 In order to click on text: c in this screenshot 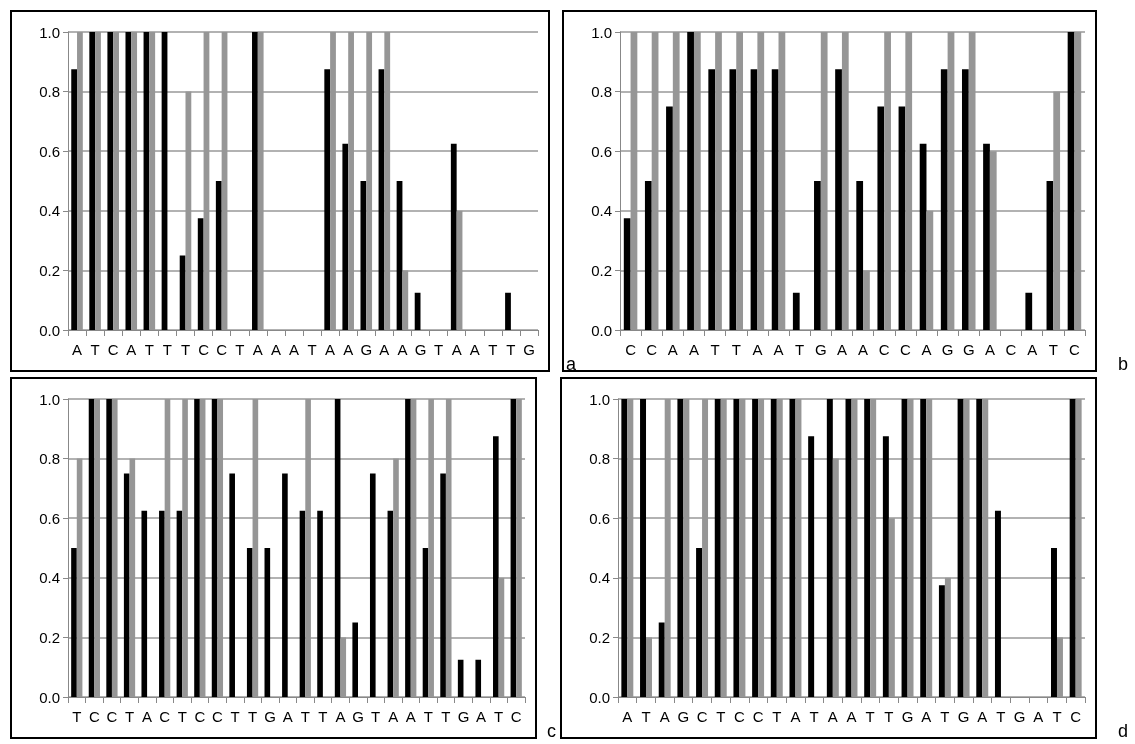, I will do `click(551, 731)`.